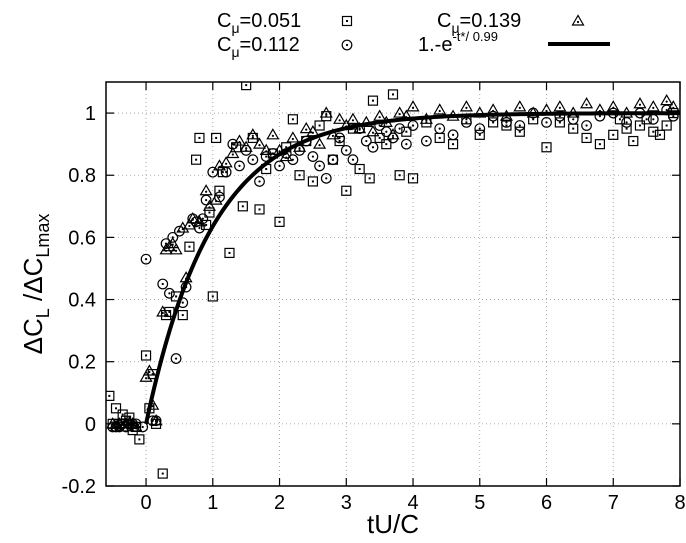 Image resolution: width=686 pixels, height=543 pixels. I want to click on y-tick-label: 0.8, so click(82, 176).